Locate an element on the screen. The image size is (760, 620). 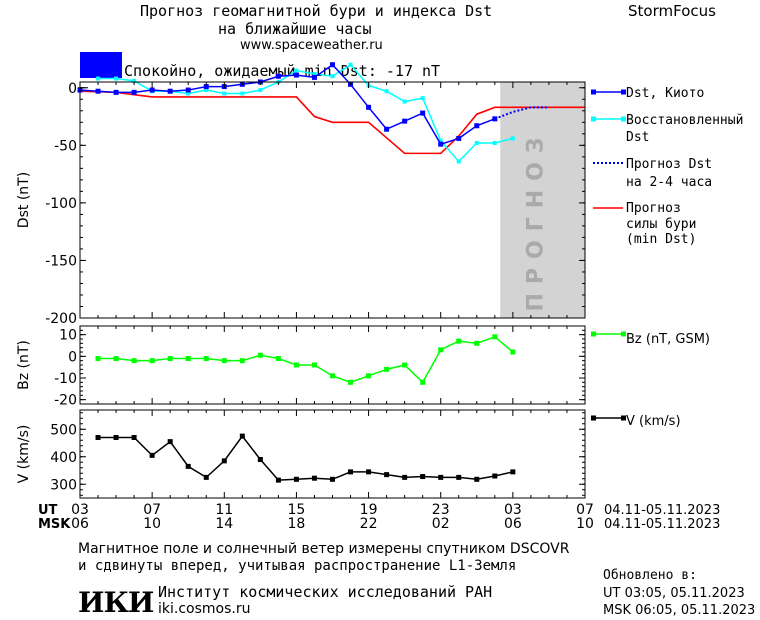
legend-dst-reconstructed-2: Dst is located at coordinates (637, 137).